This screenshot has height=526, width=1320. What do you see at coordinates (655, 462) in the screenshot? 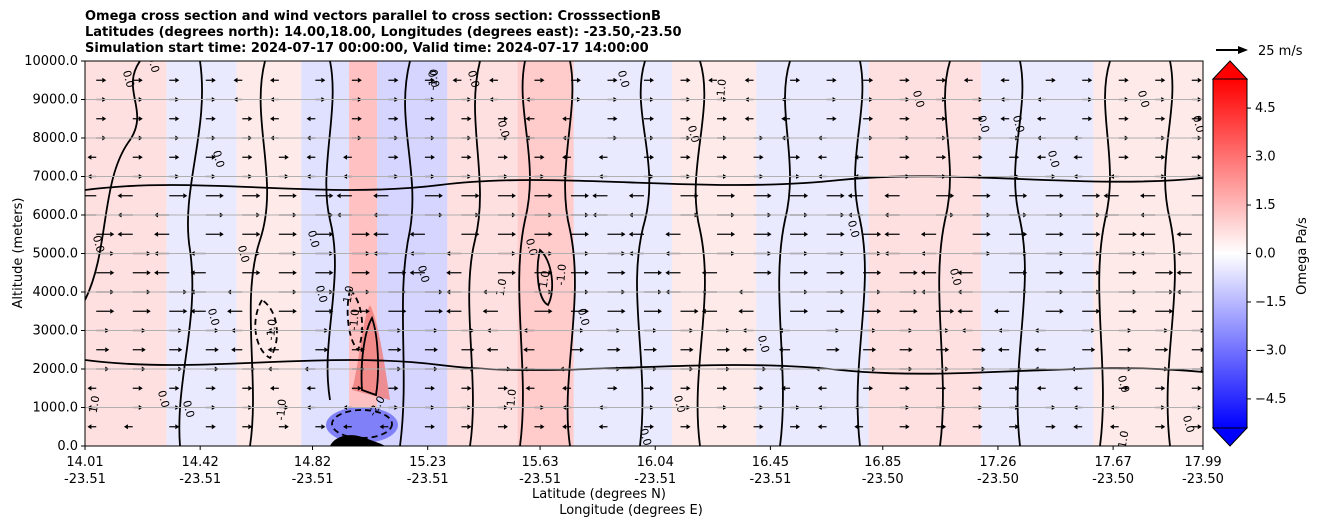
I see `x-tick-label-latitude: 16.04` at bounding box center [655, 462].